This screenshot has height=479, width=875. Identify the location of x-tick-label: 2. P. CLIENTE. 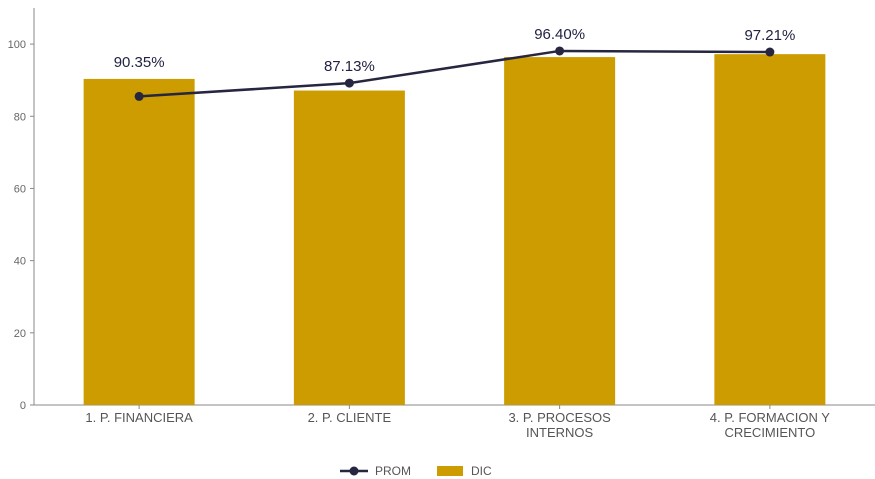
(350, 417).